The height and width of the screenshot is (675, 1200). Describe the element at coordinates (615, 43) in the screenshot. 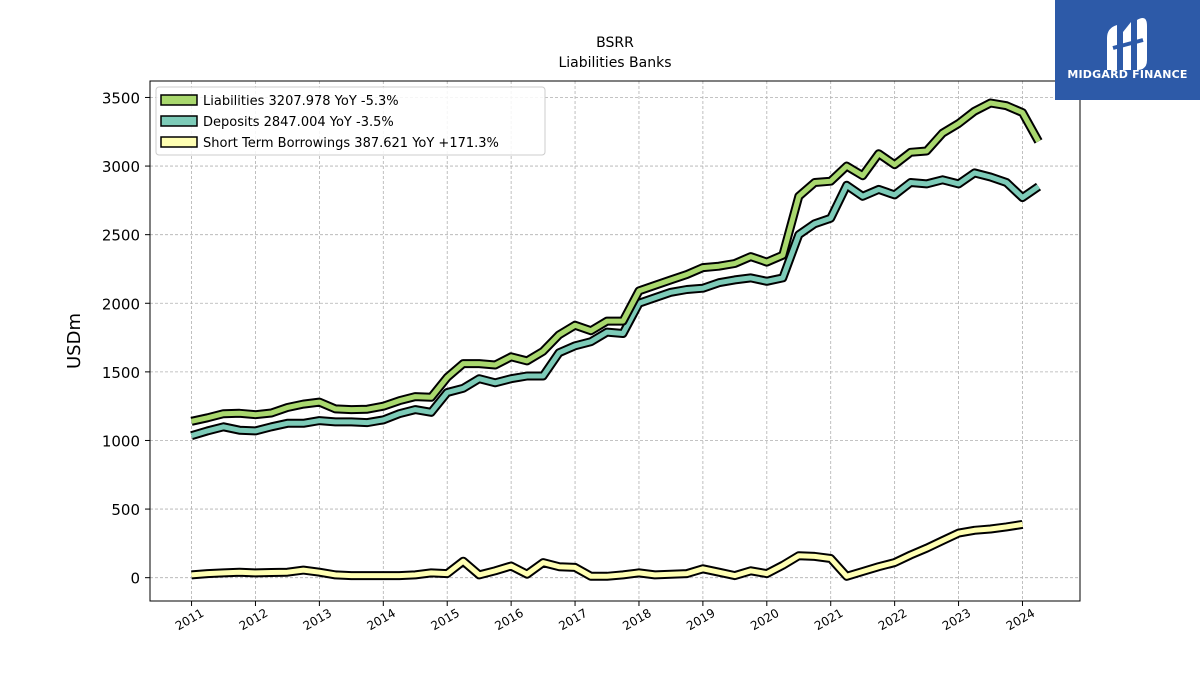

I see `chart-title: BSRR` at that location.